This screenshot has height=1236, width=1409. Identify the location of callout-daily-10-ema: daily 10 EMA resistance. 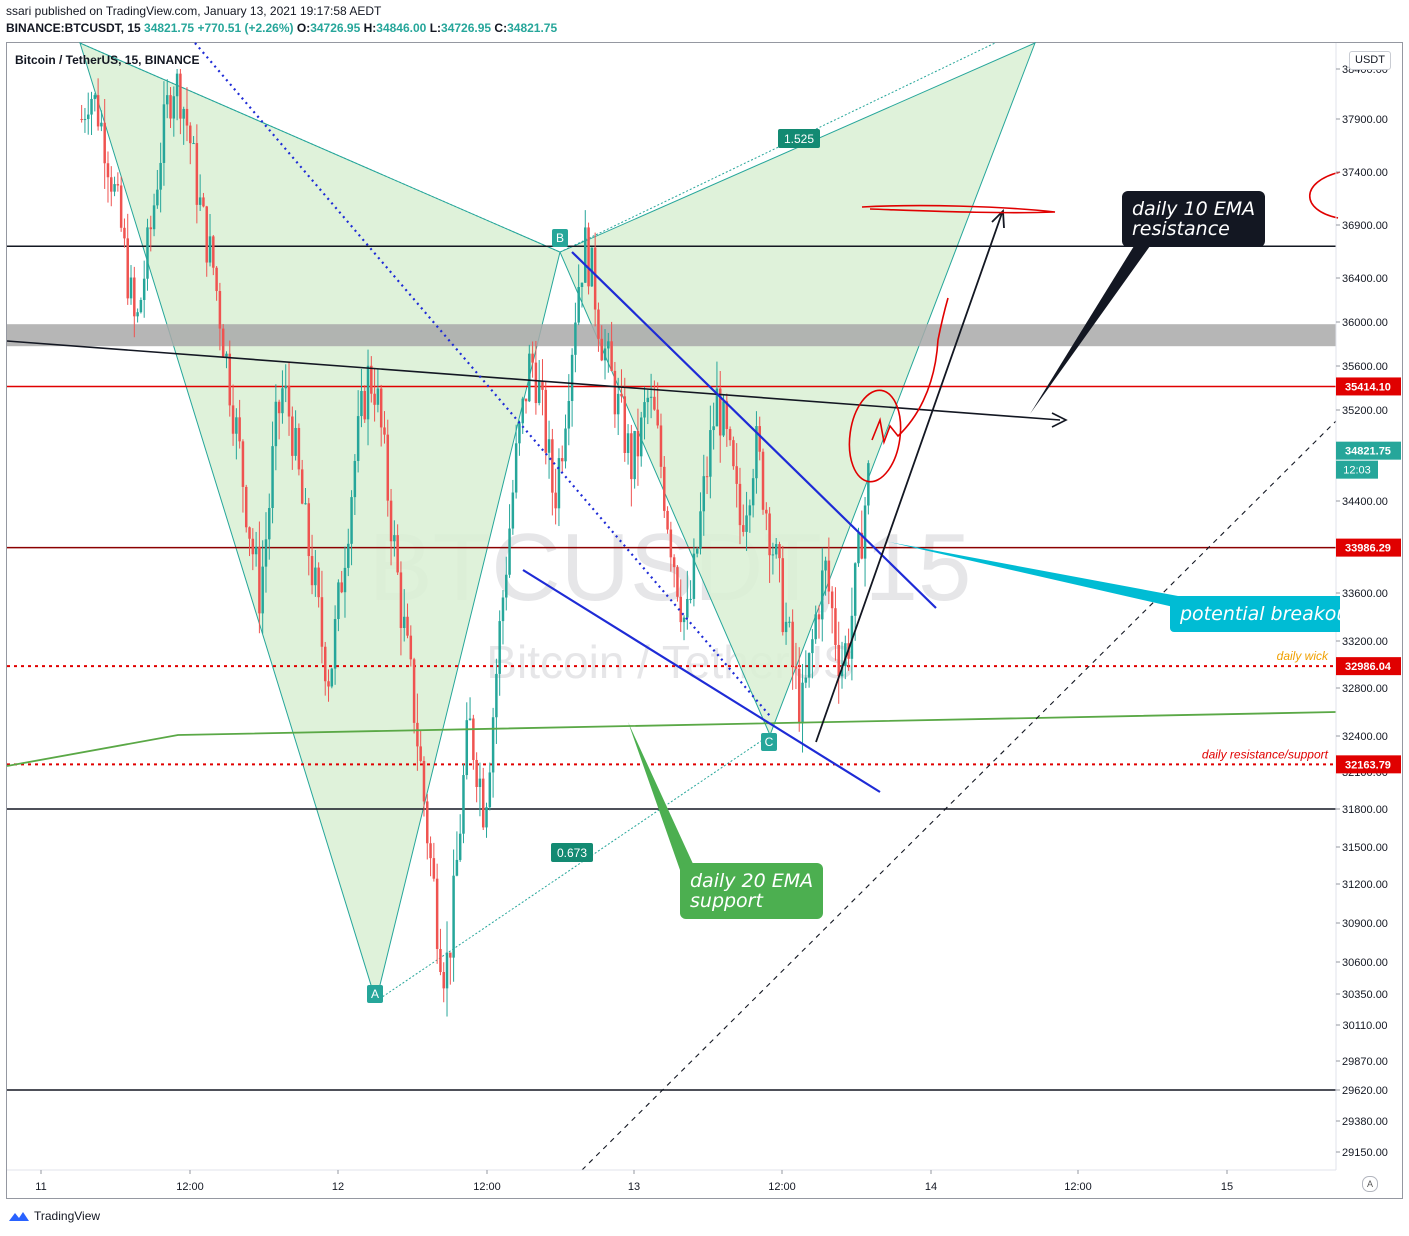
(1194, 219).